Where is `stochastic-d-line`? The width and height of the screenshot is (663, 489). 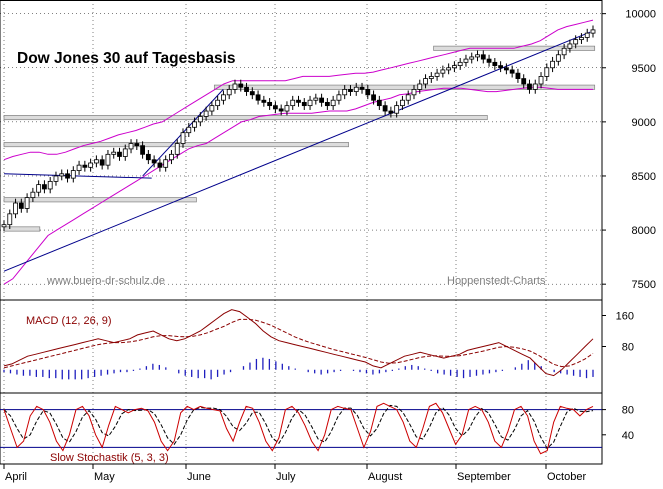 stochastic-d-line is located at coordinates (298, 427).